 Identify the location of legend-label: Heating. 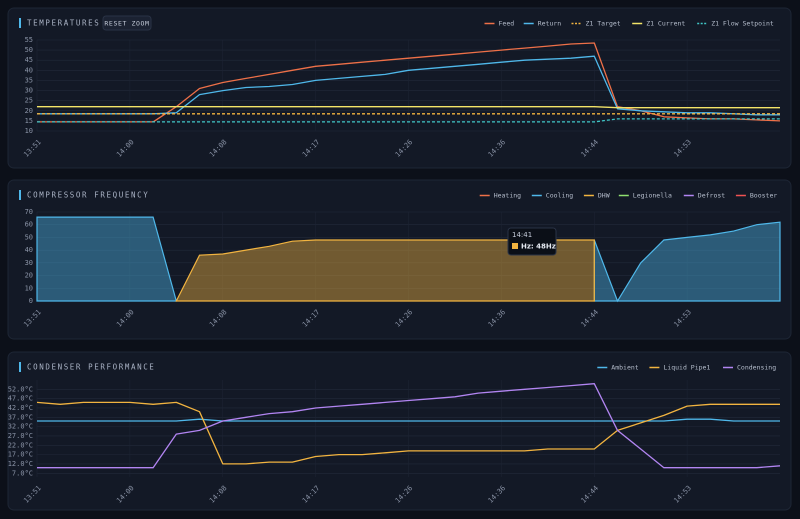
(507, 196).